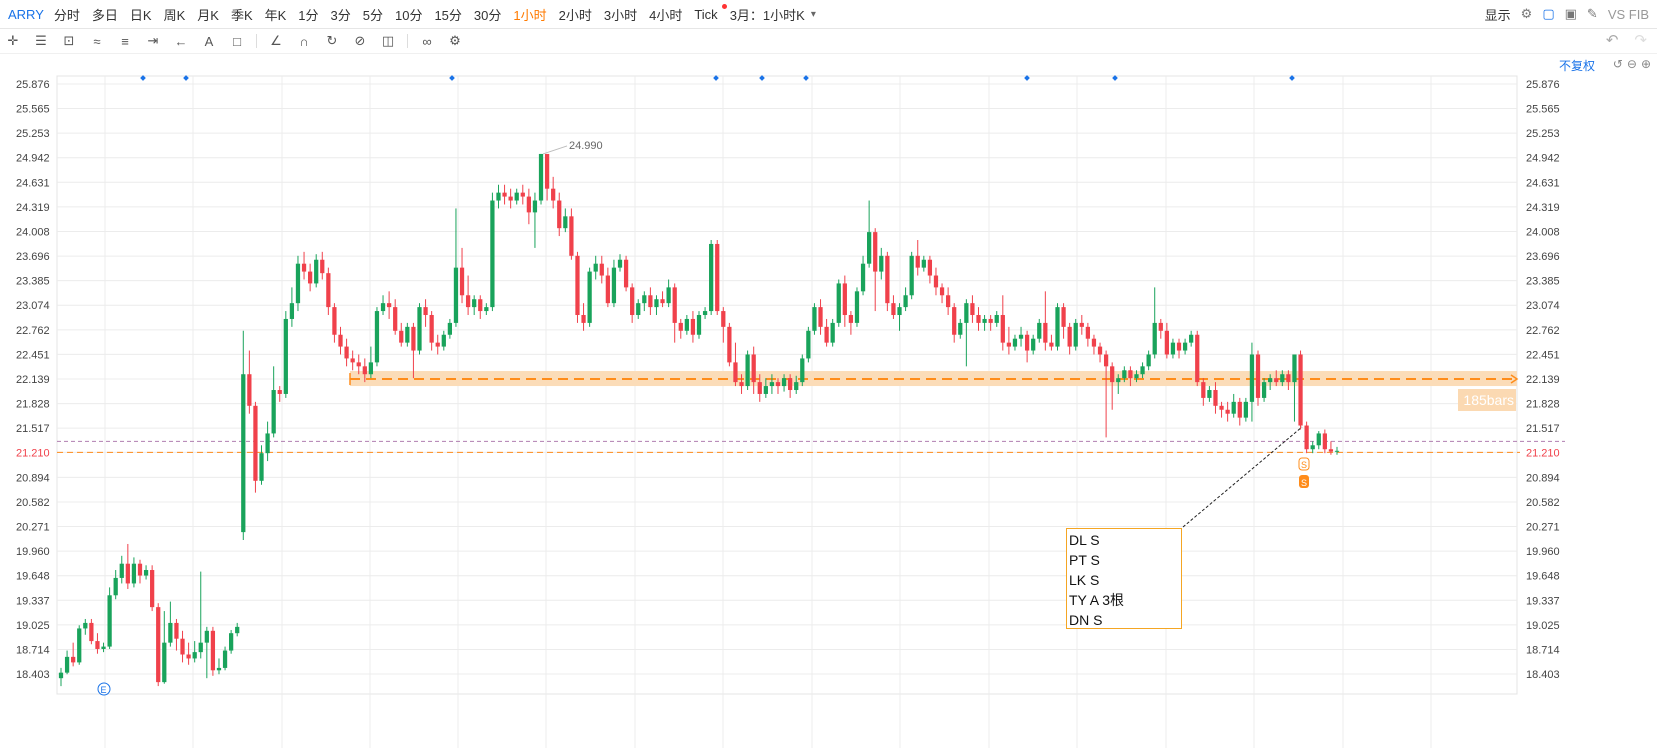 The width and height of the screenshot is (1657, 748). What do you see at coordinates (487, 15) in the screenshot?
I see `period-tab: 30分` at bounding box center [487, 15].